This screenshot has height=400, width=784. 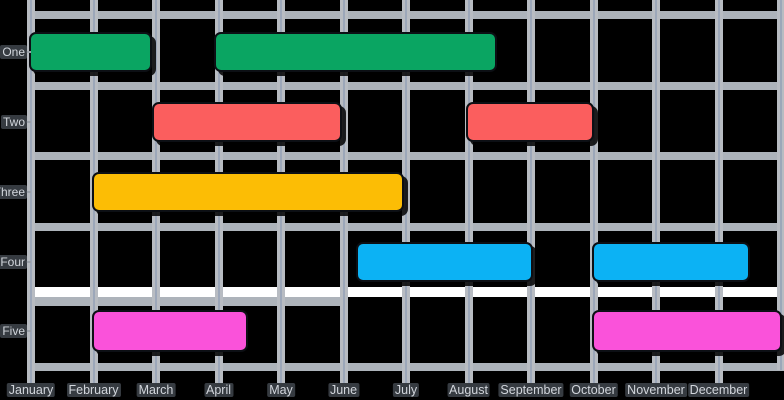 What do you see at coordinates (218, 390) in the screenshot?
I see `x-axis-label-april: April` at bounding box center [218, 390].